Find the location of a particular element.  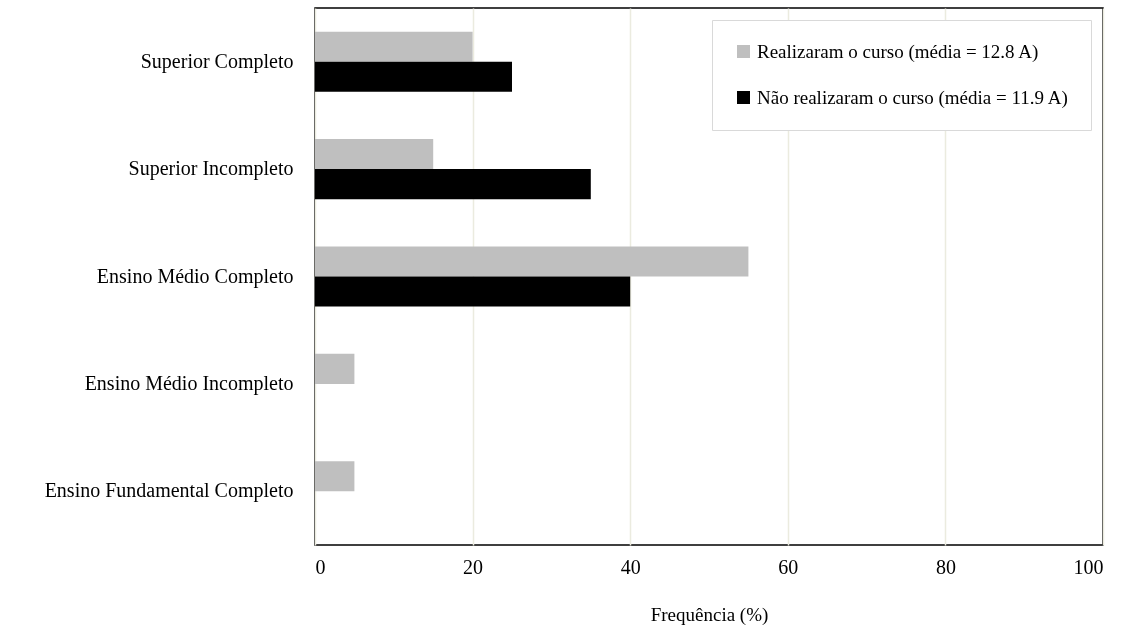

x-tick-label: 0 is located at coordinates (320, 566).